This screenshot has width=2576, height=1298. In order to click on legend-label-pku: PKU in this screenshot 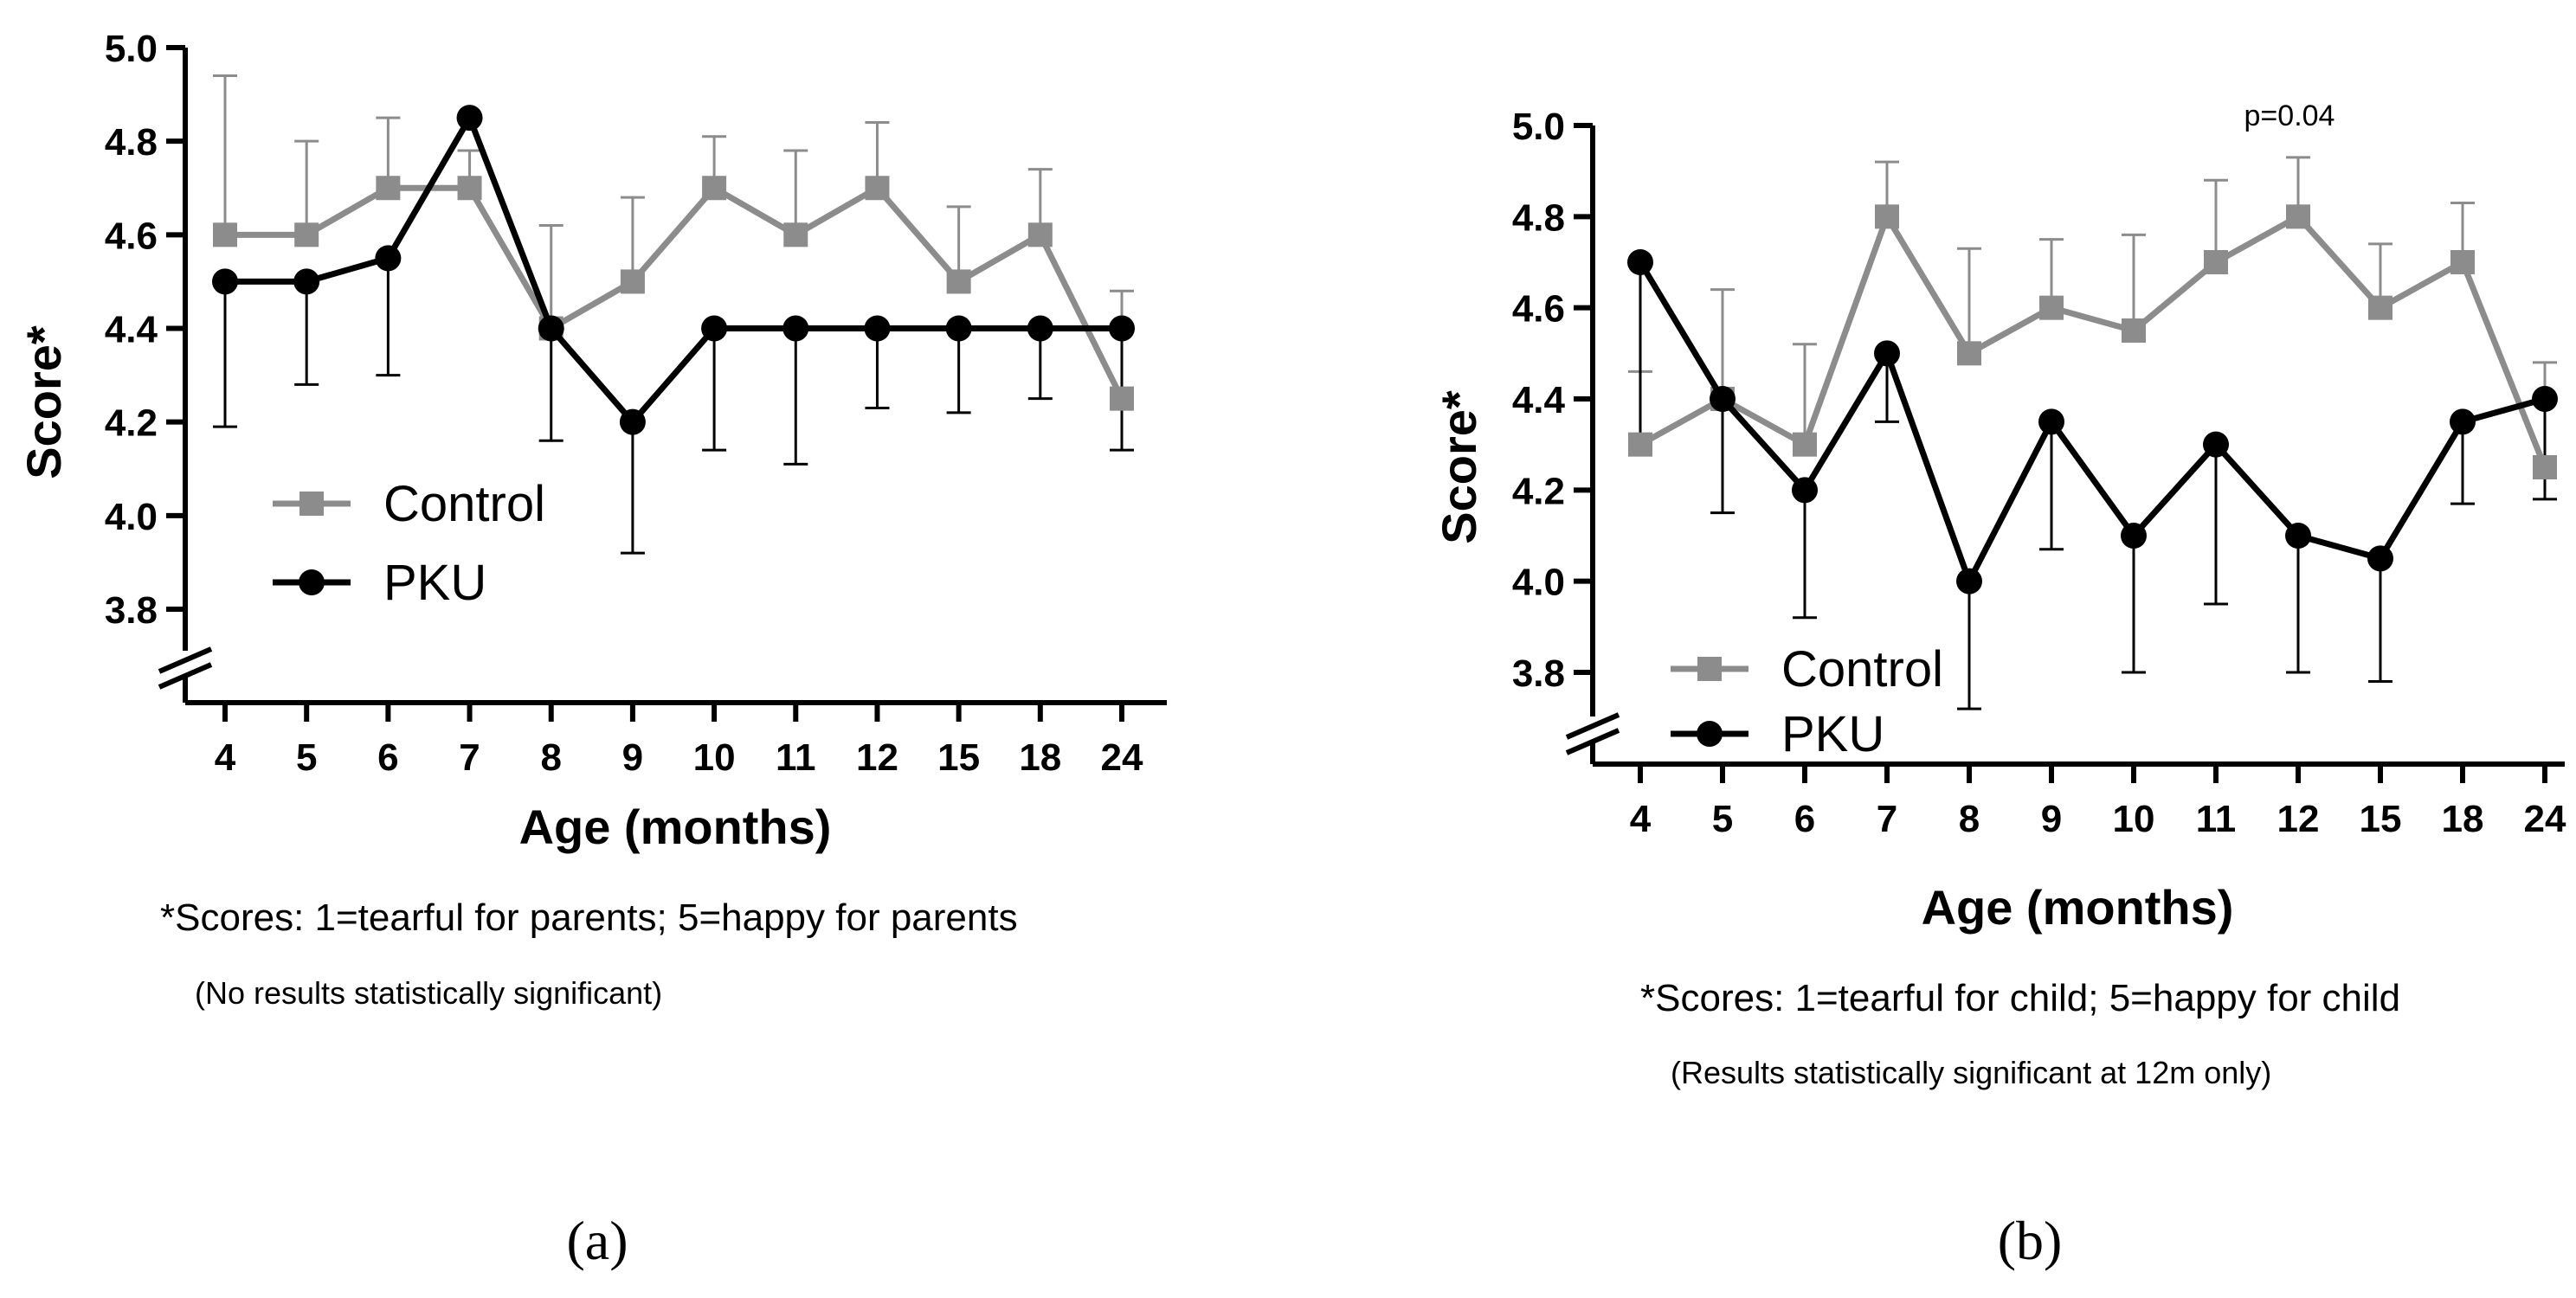, I will do `click(434, 583)`.